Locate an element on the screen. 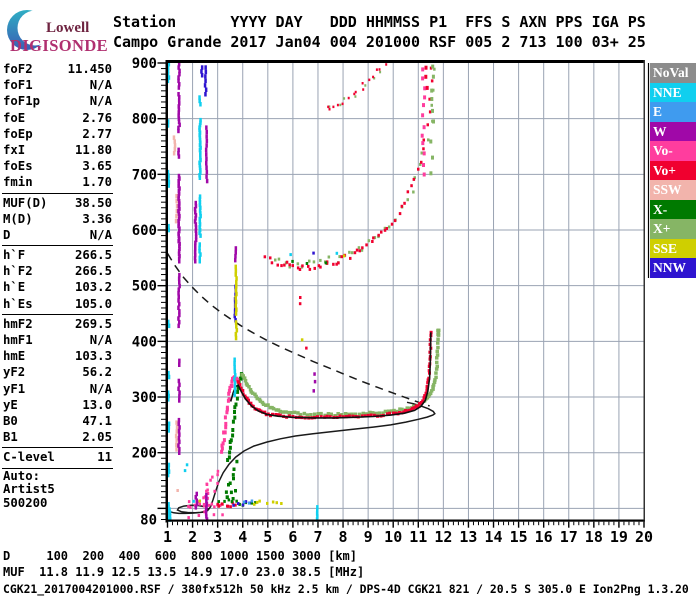 The width and height of the screenshot is (700, 600). x-tick-label: 17 is located at coordinates (569, 537).